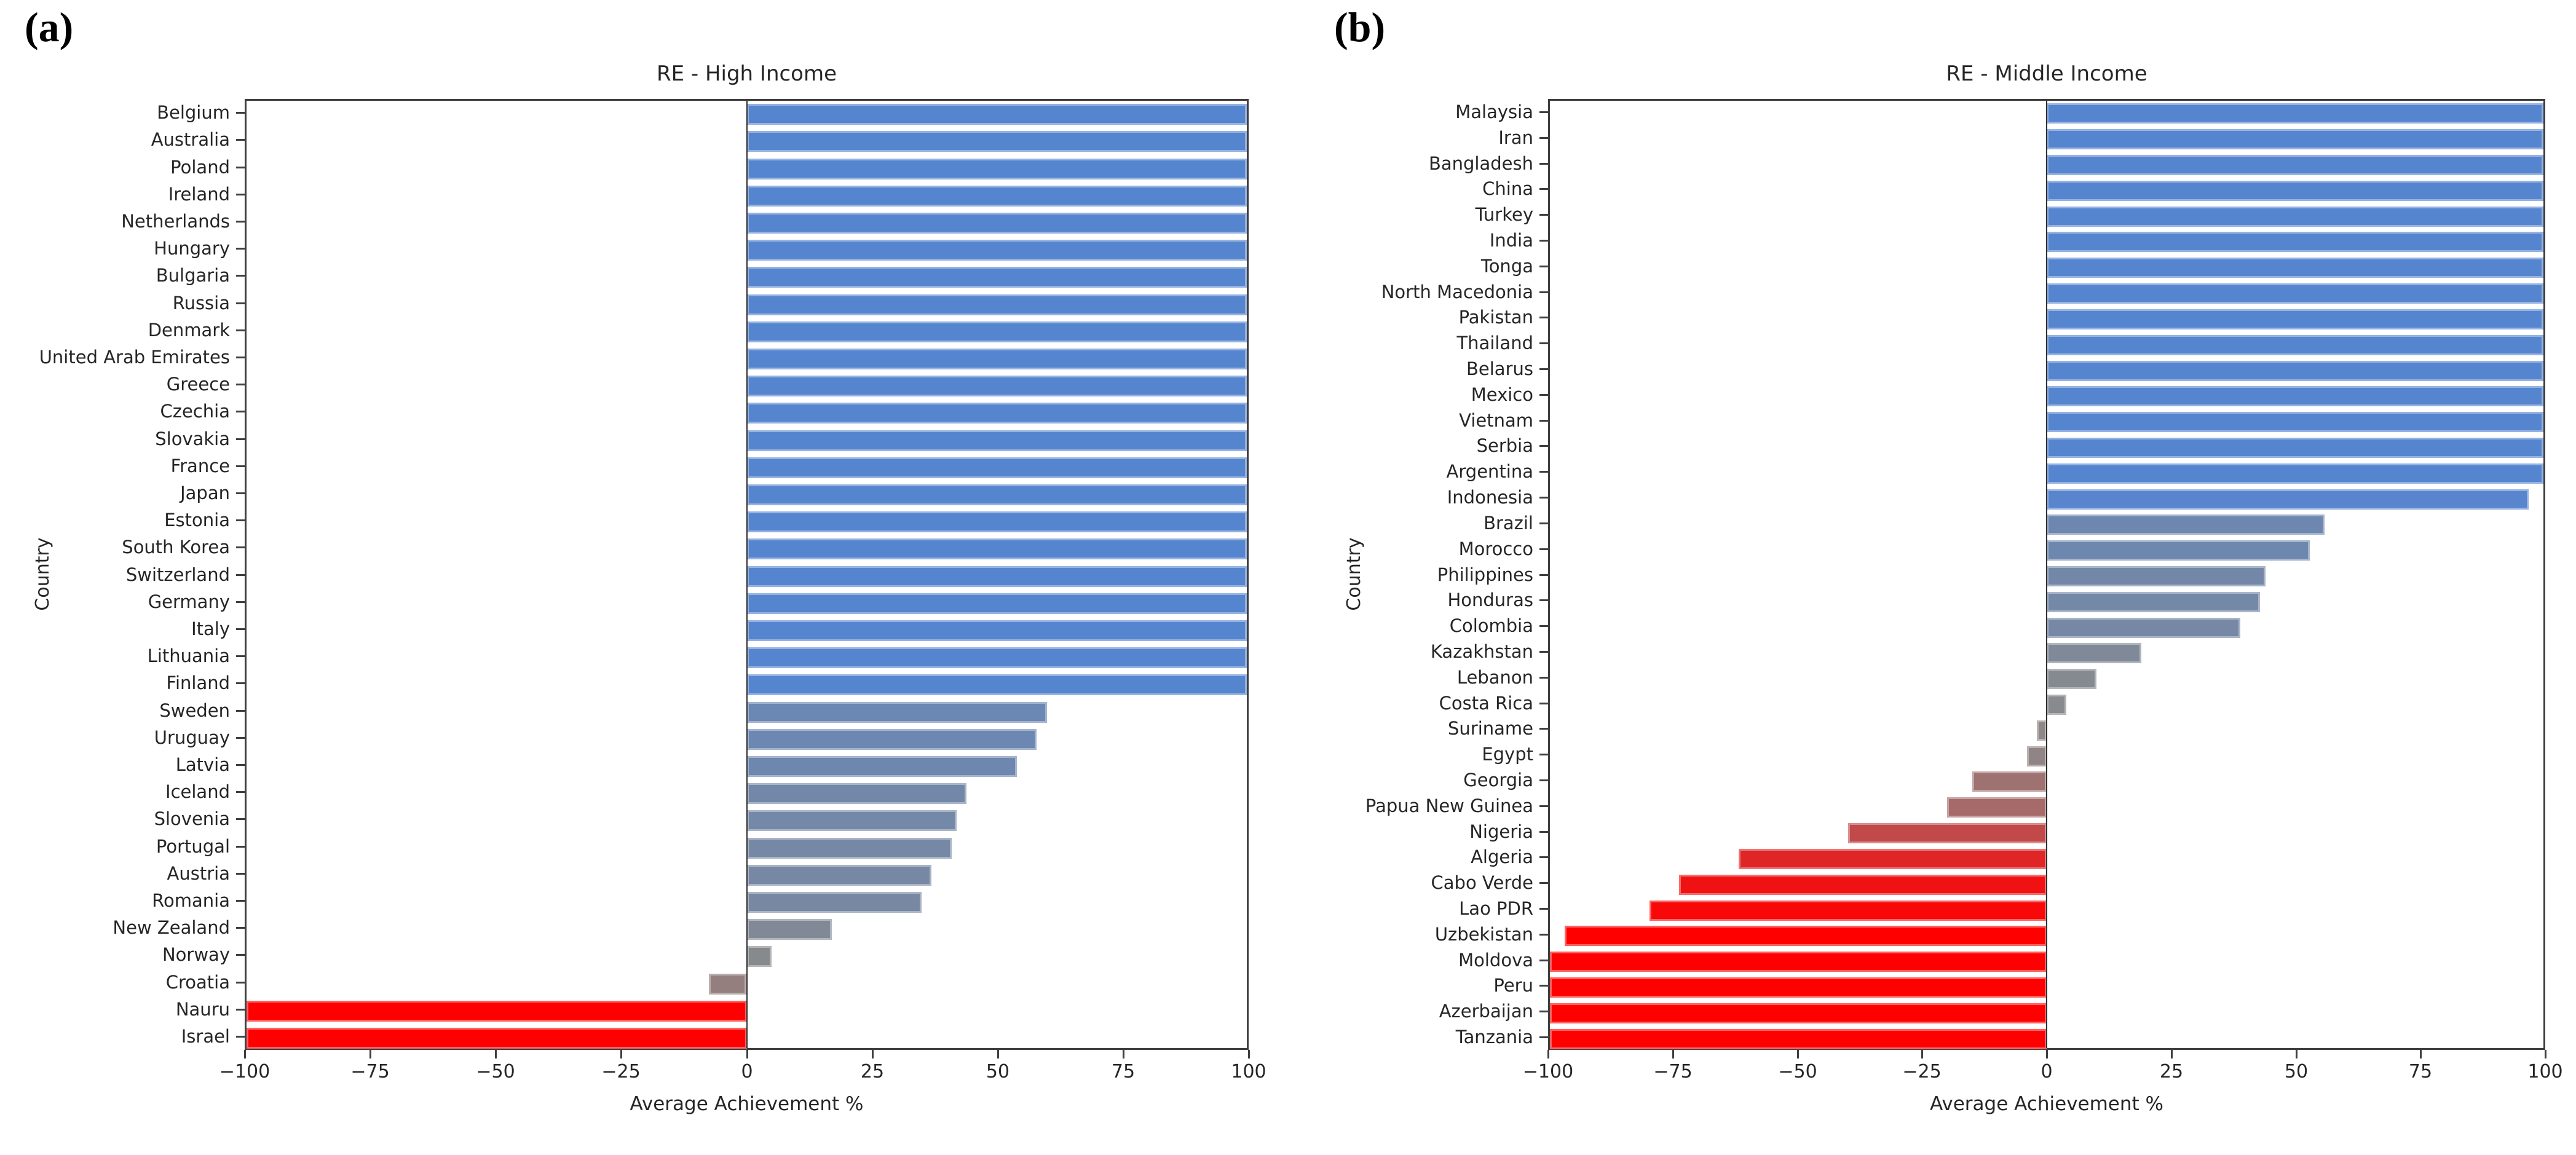 Image resolution: width=2576 pixels, height=1155 pixels. What do you see at coordinates (1482, 882) in the screenshot?
I see `ytick-label-cabo-verde: Cabo Verde` at bounding box center [1482, 882].